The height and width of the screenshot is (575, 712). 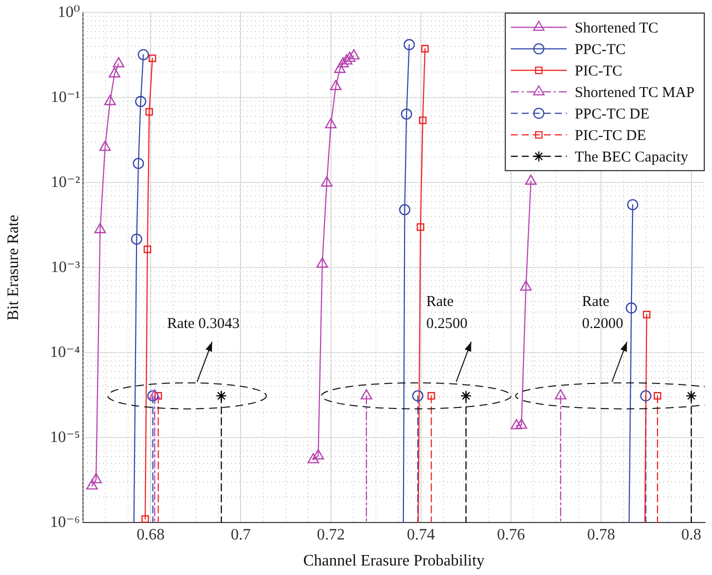 What do you see at coordinates (634, 92) in the screenshot?
I see `legend-label: Shortened TC MAP` at bounding box center [634, 92].